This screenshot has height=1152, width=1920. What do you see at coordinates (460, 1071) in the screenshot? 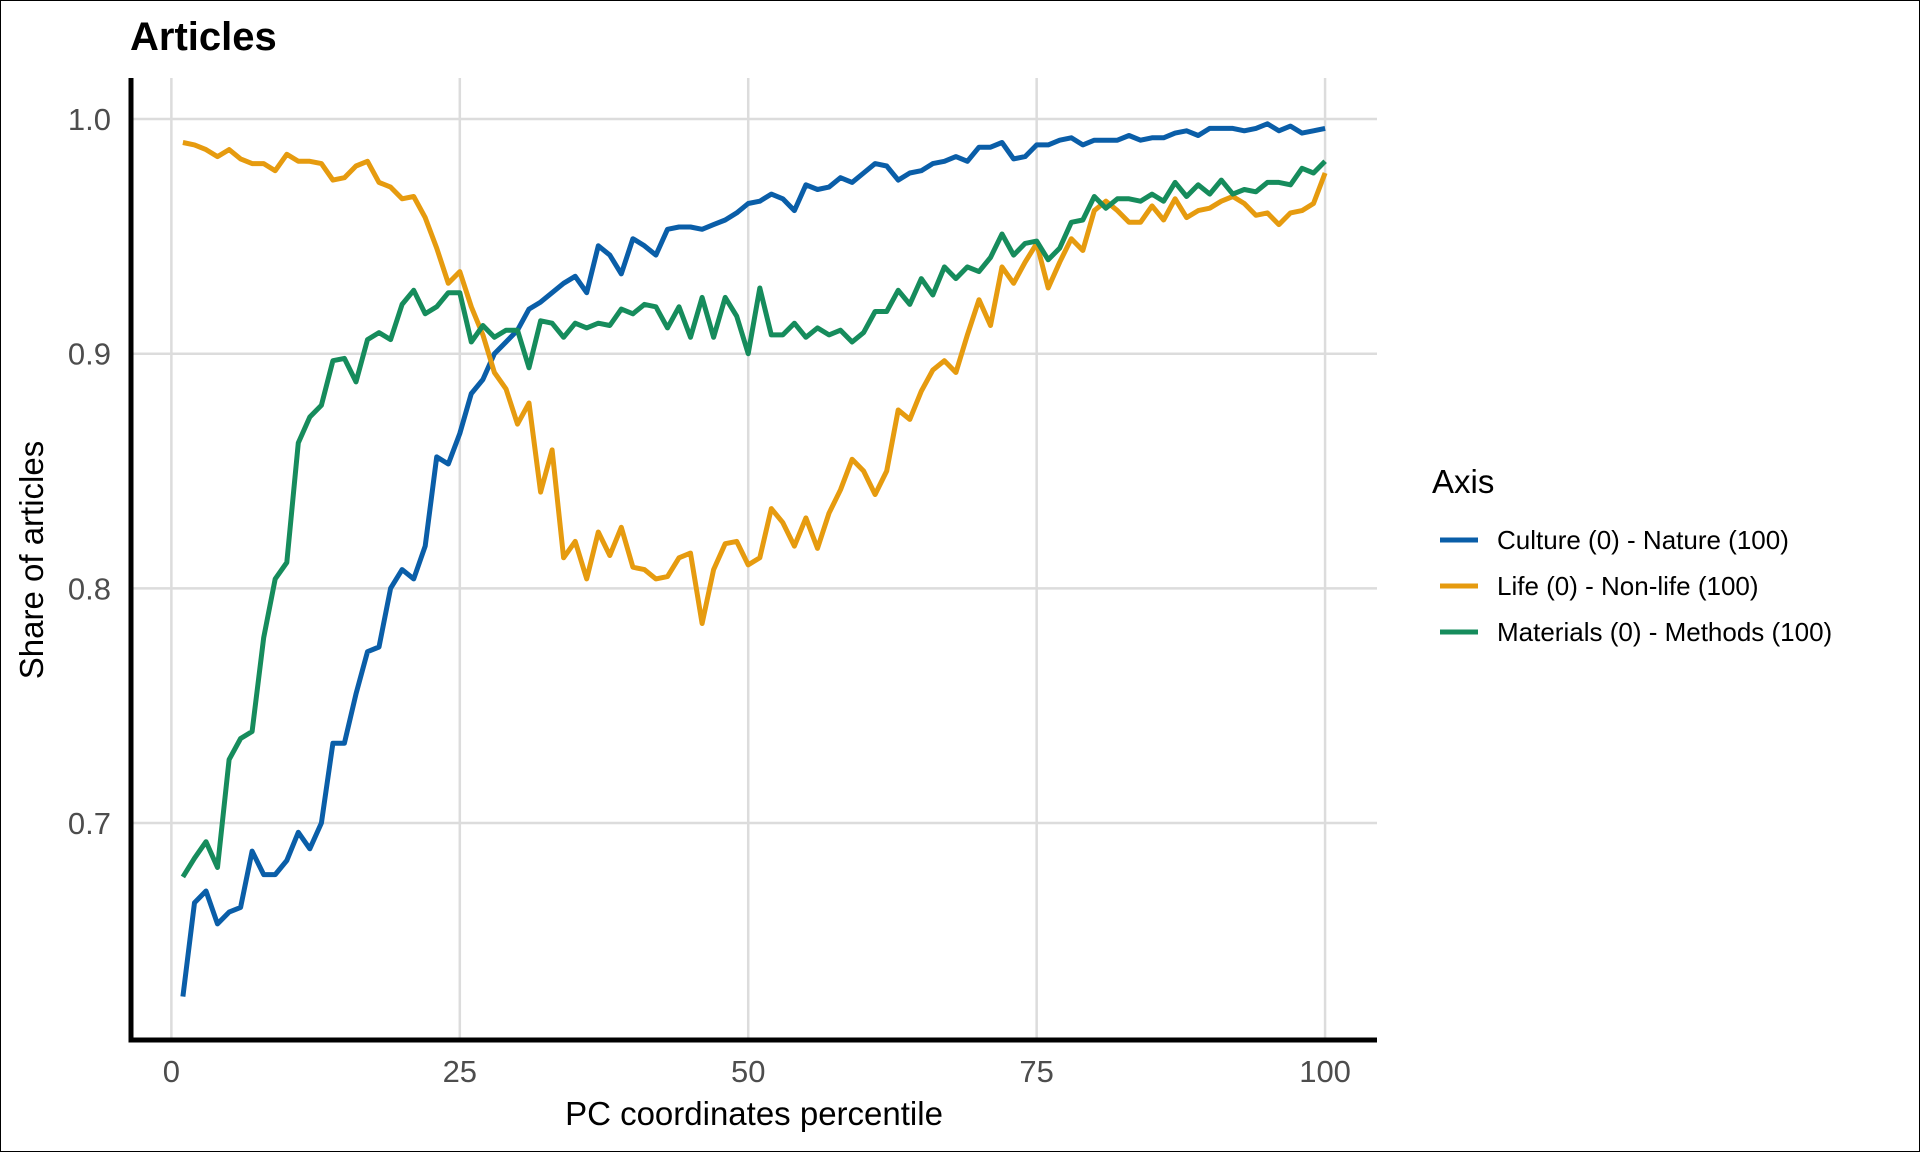
I see `x-tick-label: 25` at bounding box center [460, 1071].